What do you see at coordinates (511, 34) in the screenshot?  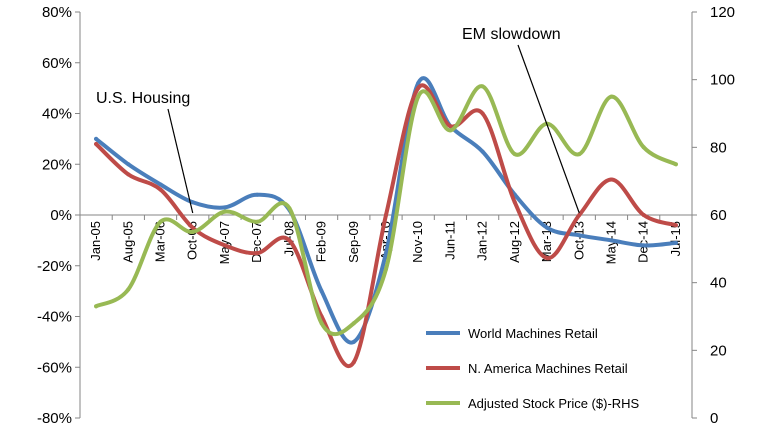 I see `annotation-label: EM slowdown` at bounding box center [511, 34].